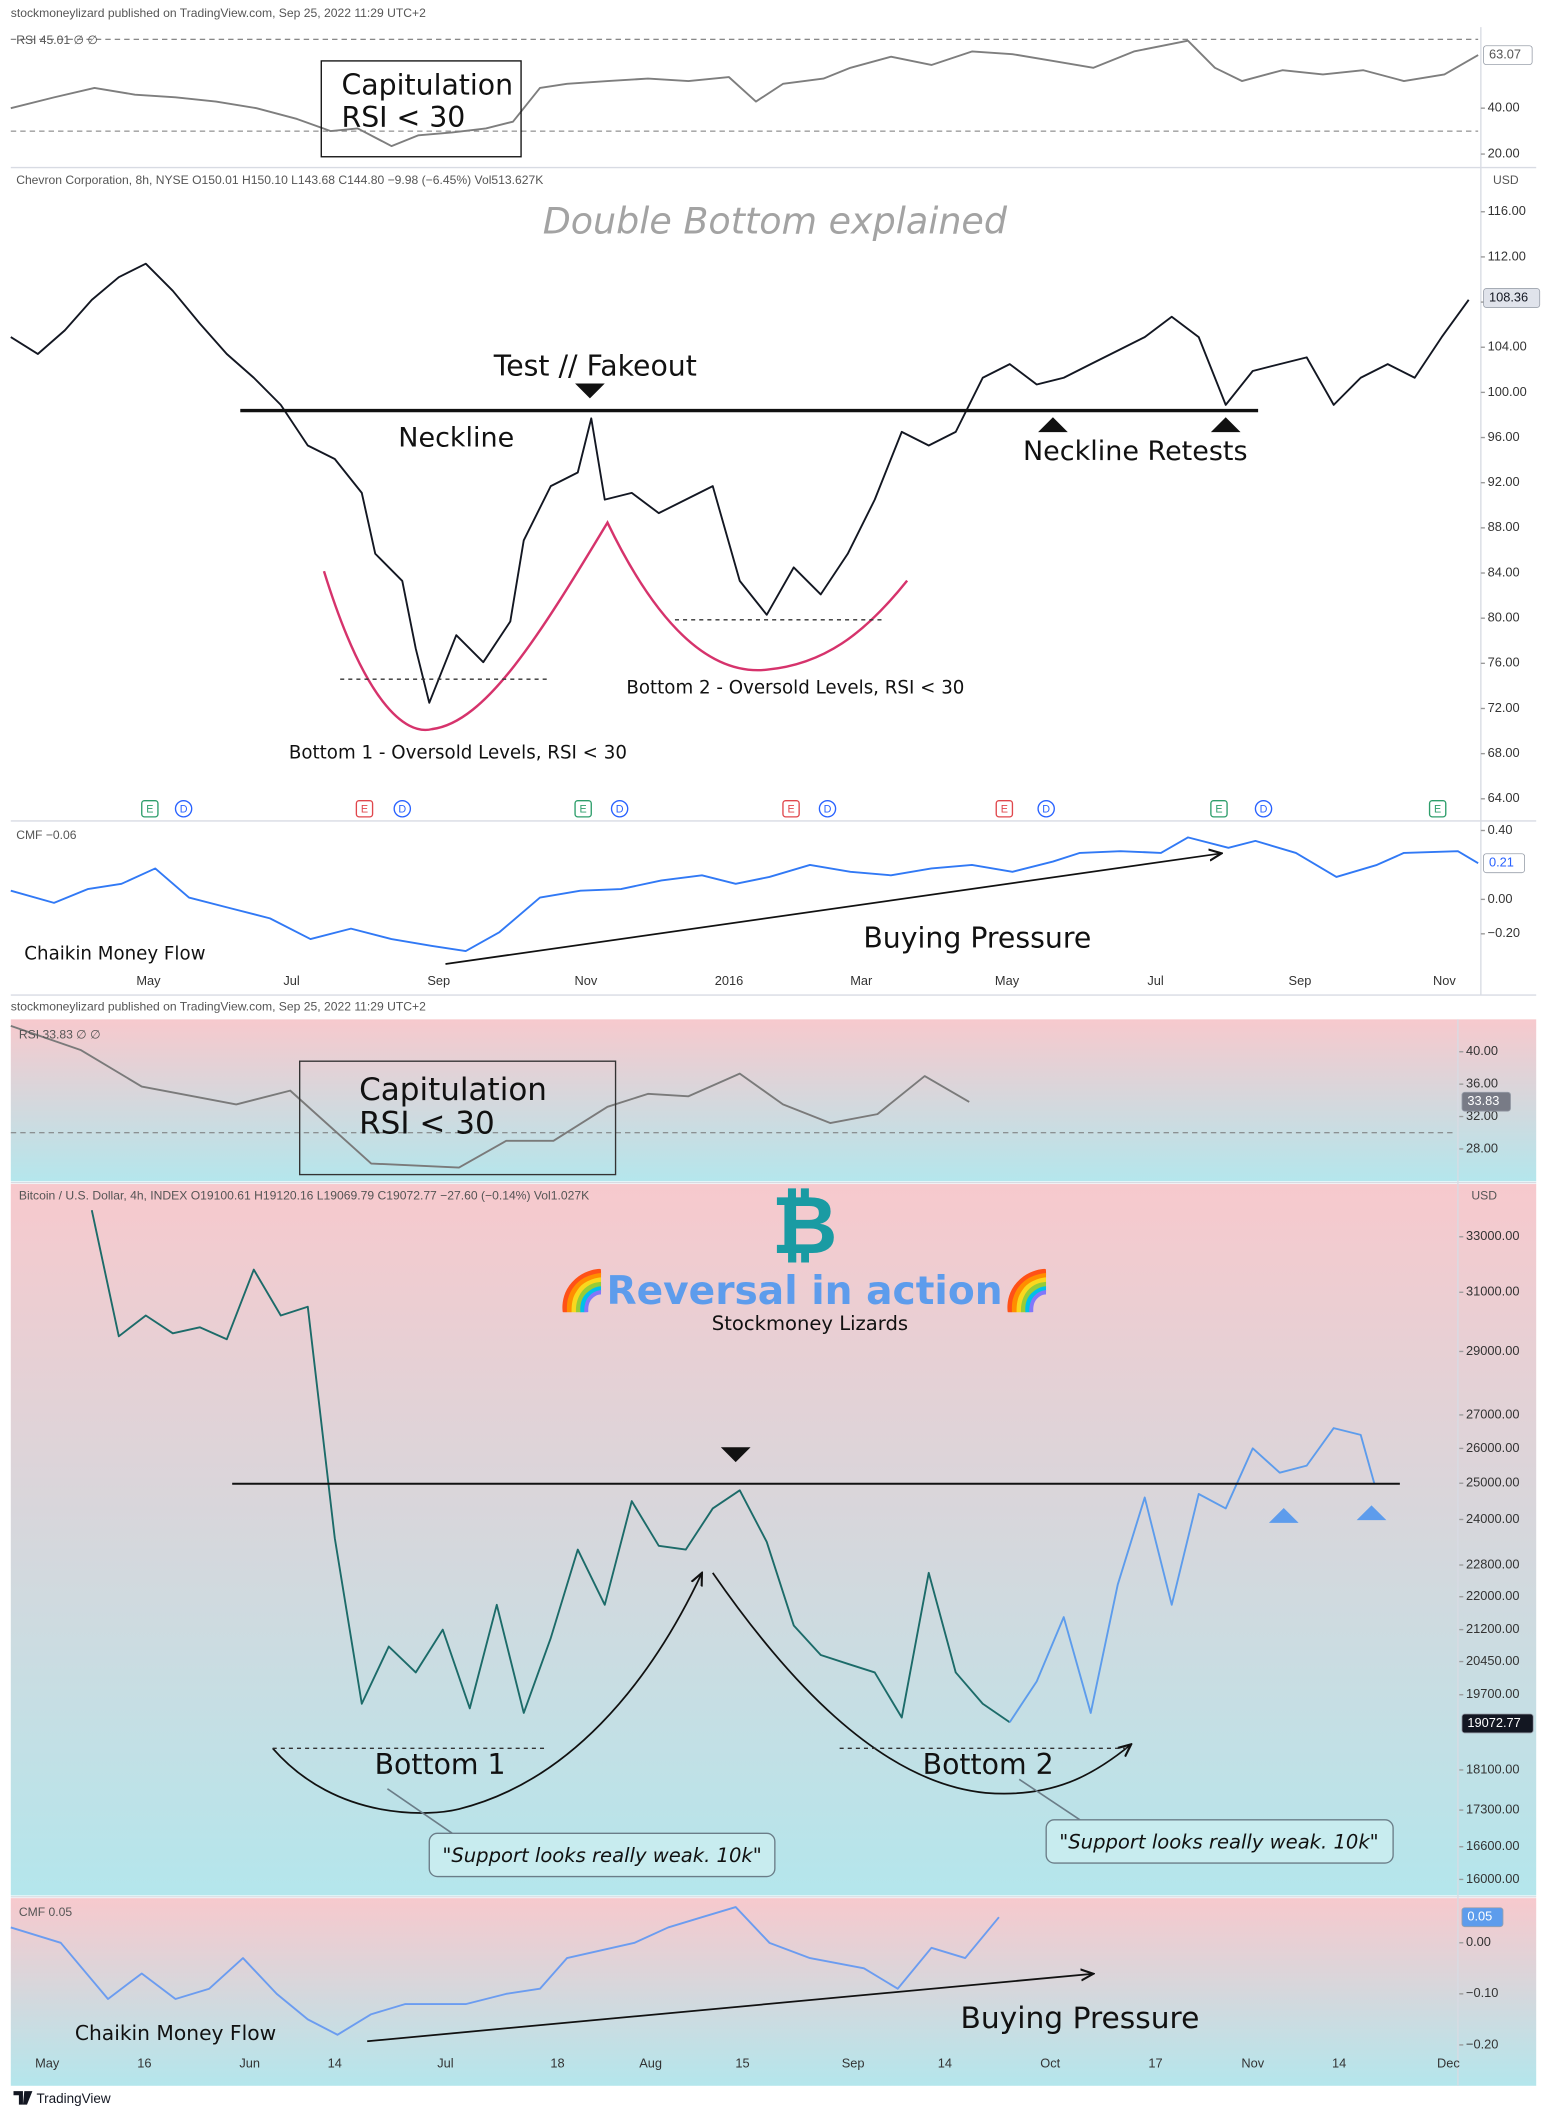  Describe the element at coordinates (1504, 571) in the screenshot. I see `y-tick-label: 84.00` at that location.